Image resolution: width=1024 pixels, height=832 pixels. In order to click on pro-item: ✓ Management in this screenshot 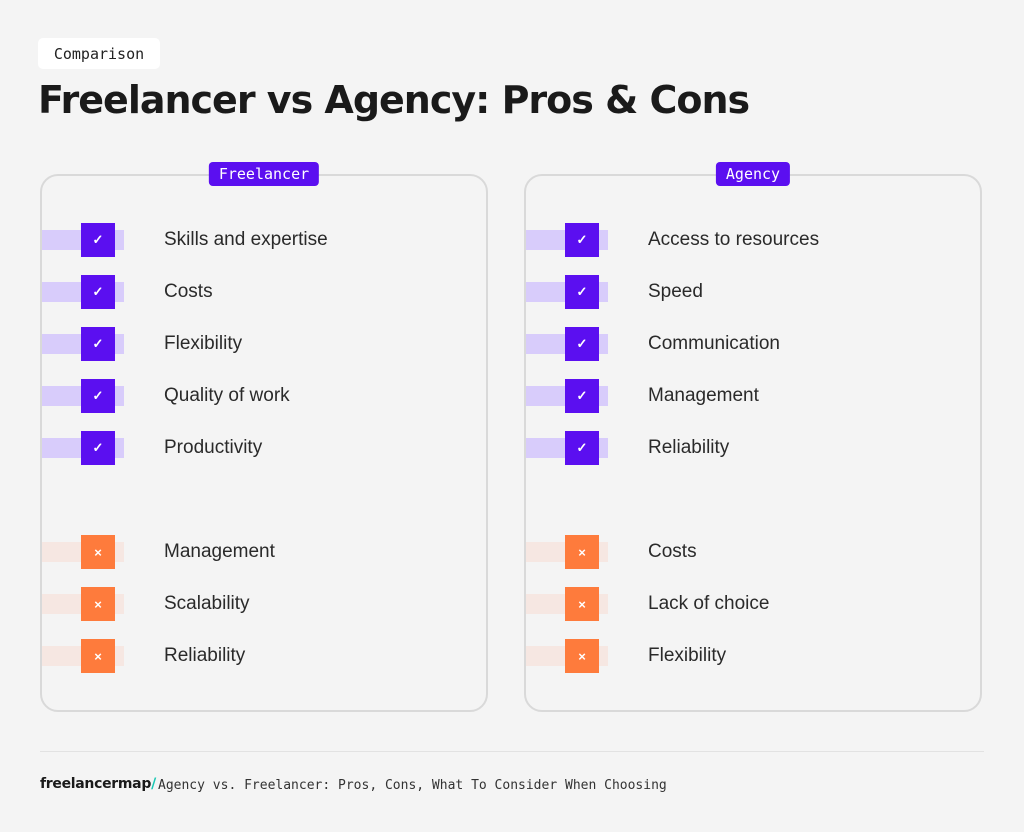, I will do `click(746, 396)`.